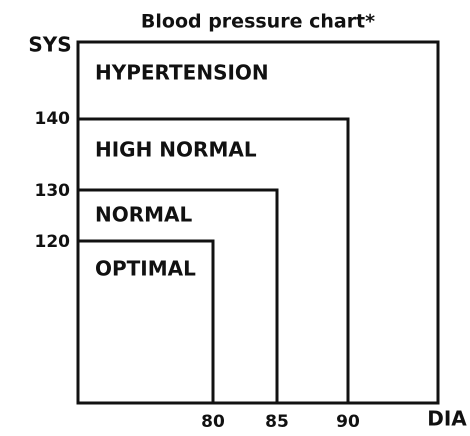 Image resolution: width=470 pixels, height=436 pixels. What do you see at coordinates (176, 150) in the screenshot?
I see `zone-label: HIGH NORMAL` at bounding box center [176, 150].